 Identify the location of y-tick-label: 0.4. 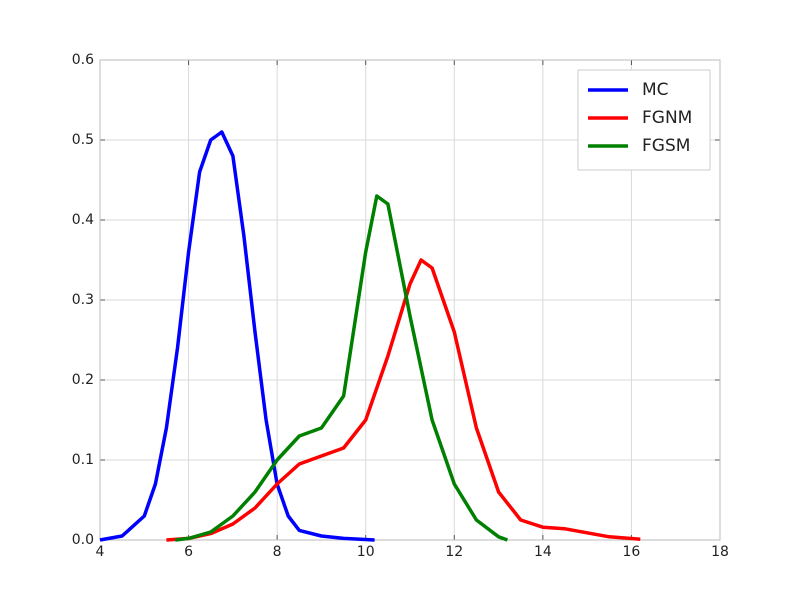
(83, 220).